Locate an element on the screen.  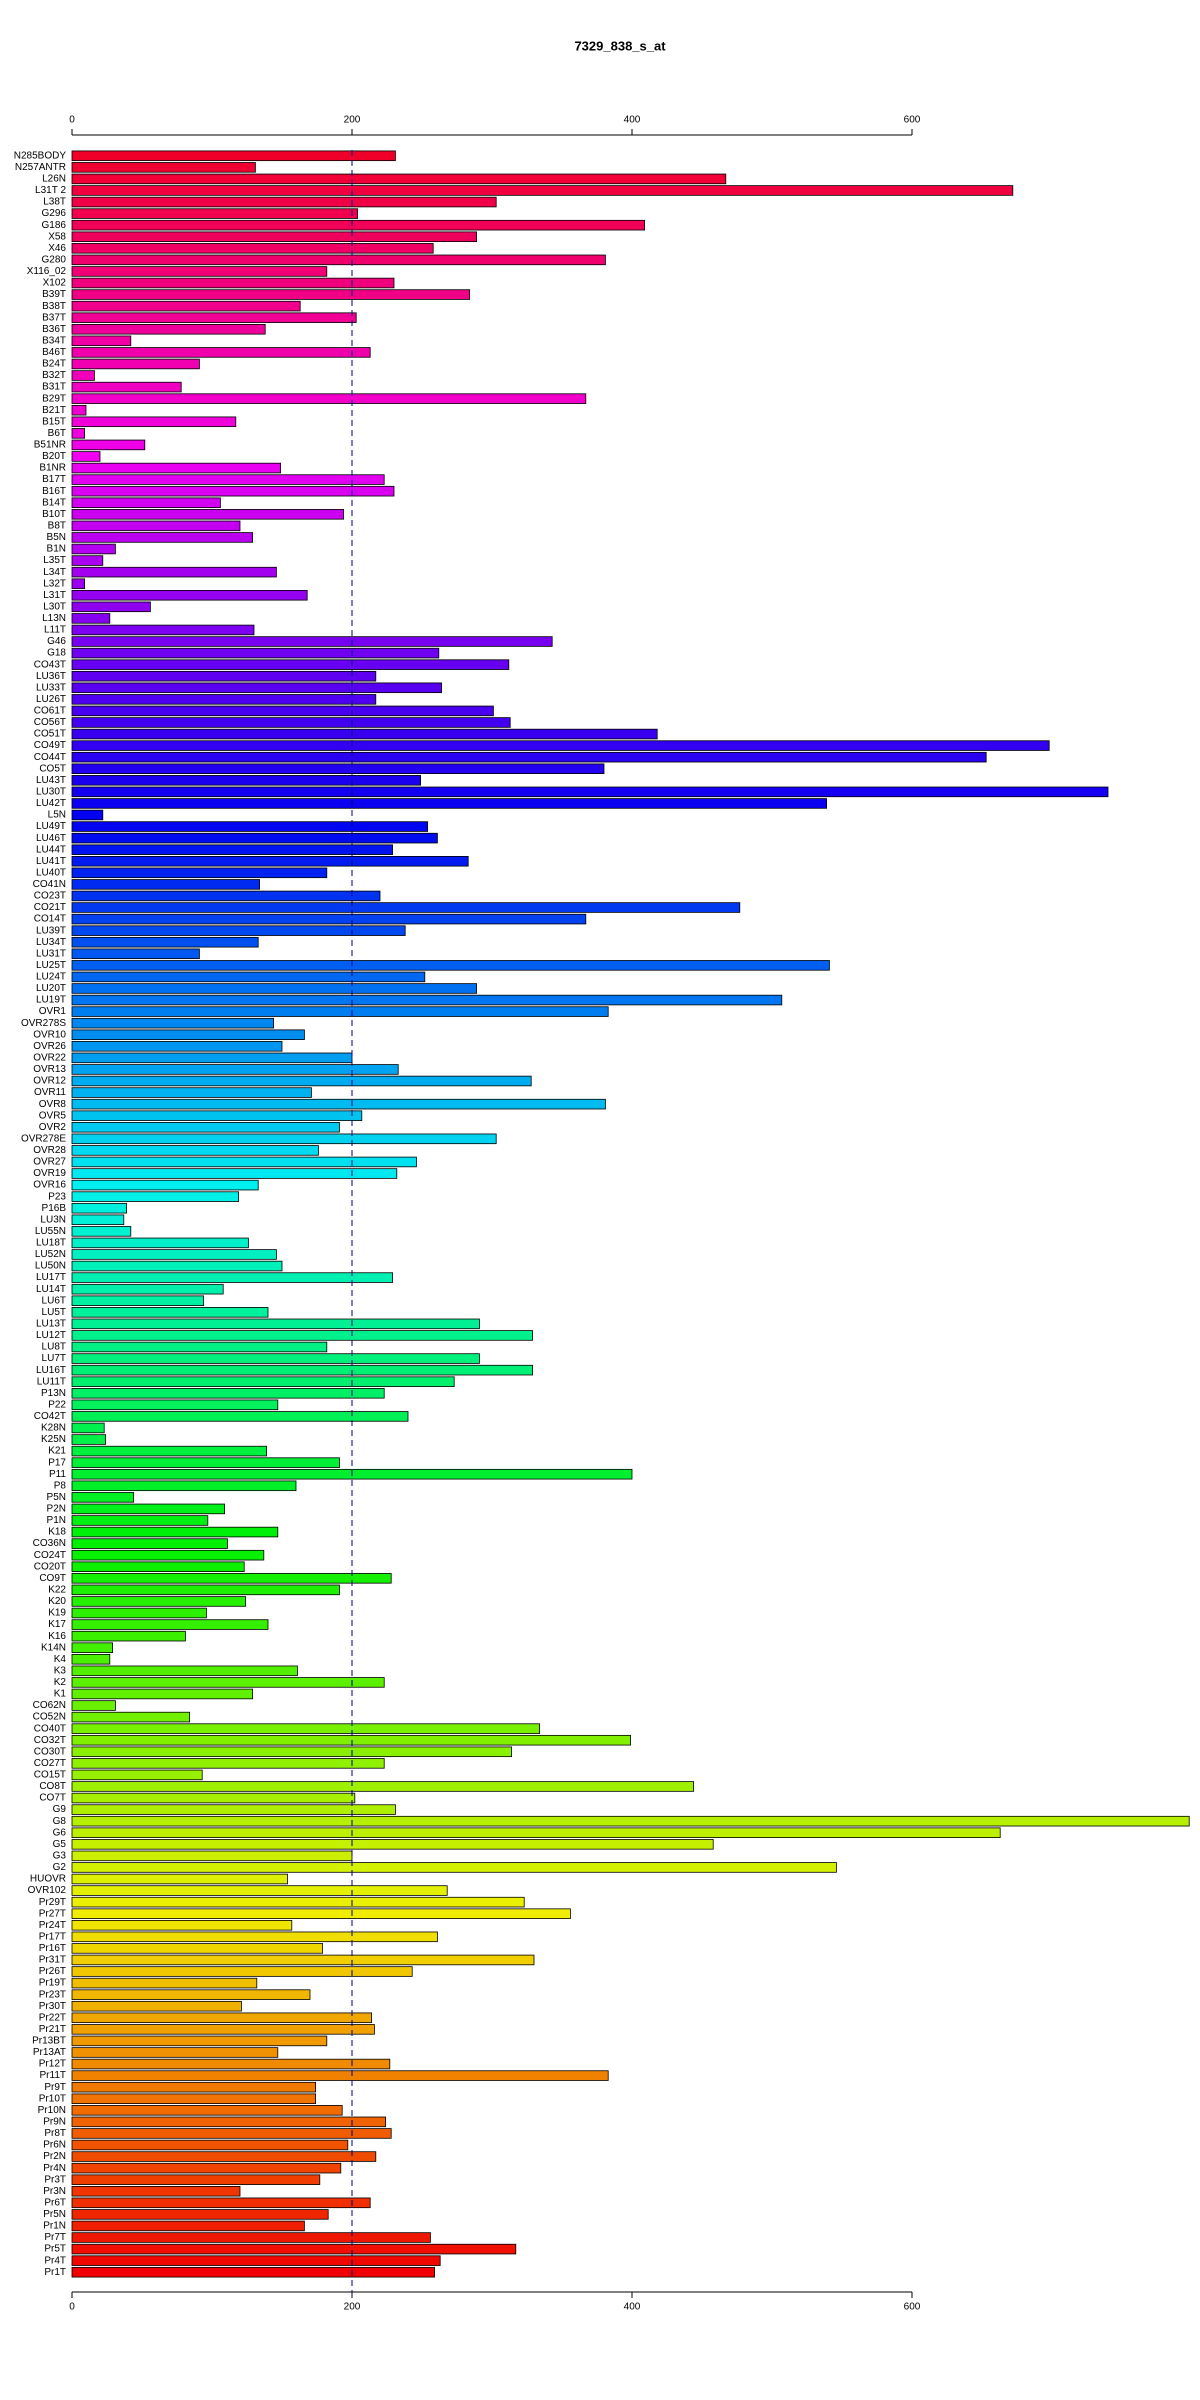
y-tick-label: Pr12T is located at coordinates (52, 2064).